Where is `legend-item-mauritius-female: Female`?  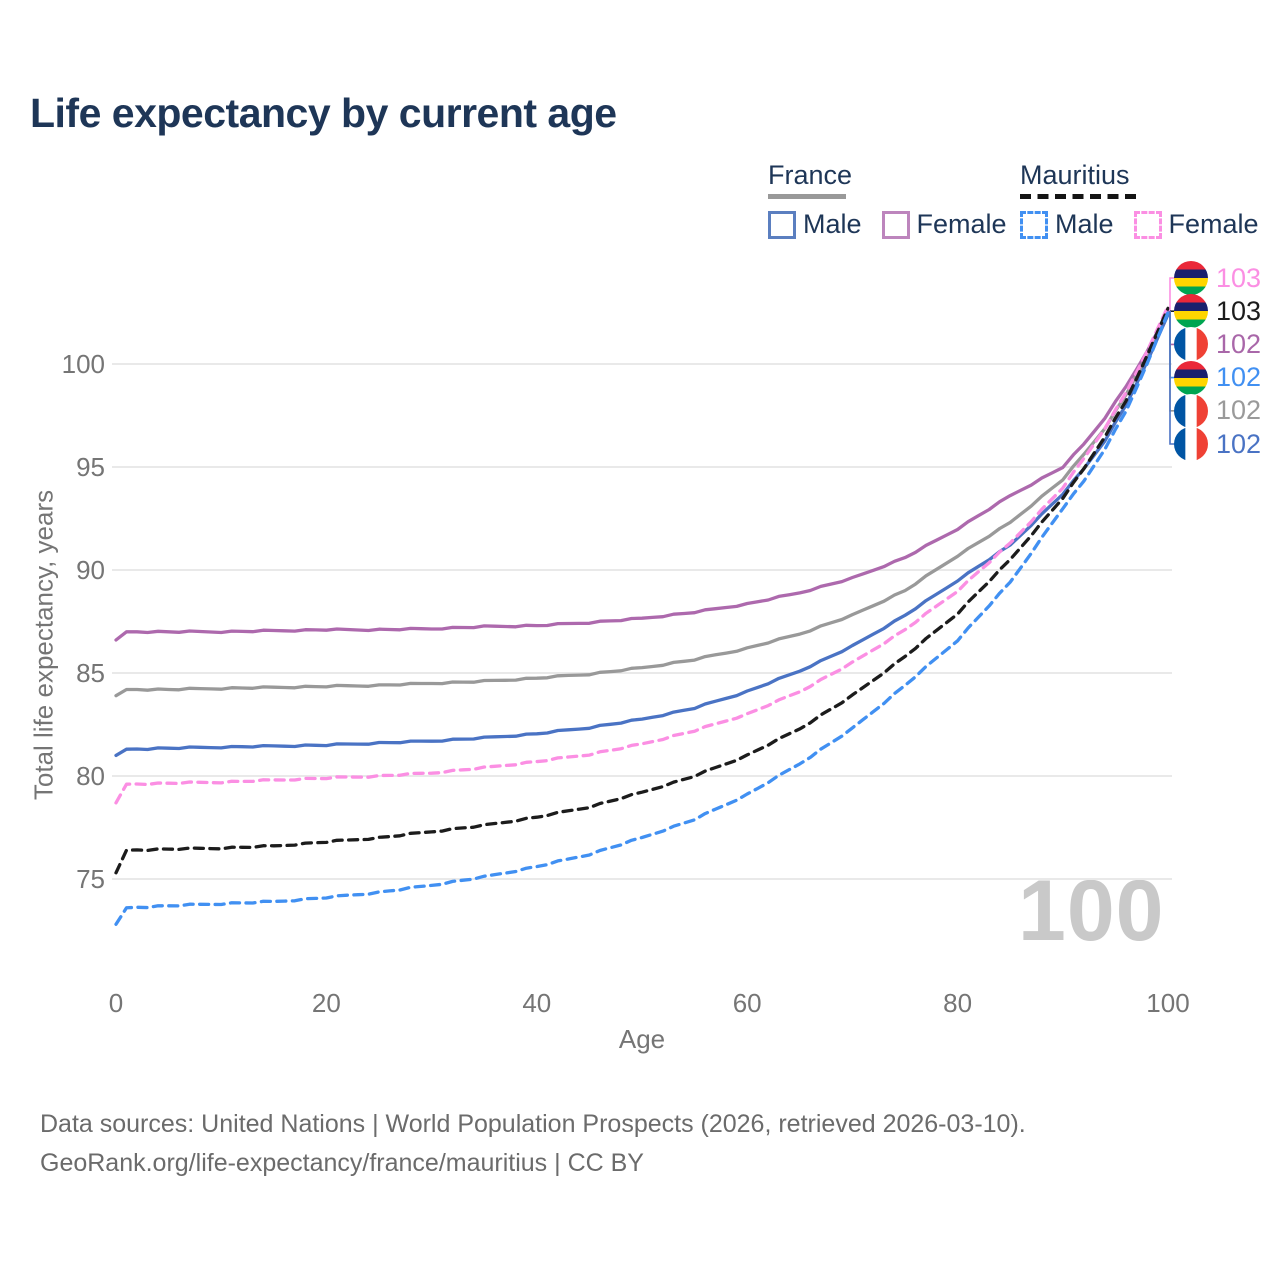
legend-item-mauritius-female: Female is located at coordinates (1196, 224).